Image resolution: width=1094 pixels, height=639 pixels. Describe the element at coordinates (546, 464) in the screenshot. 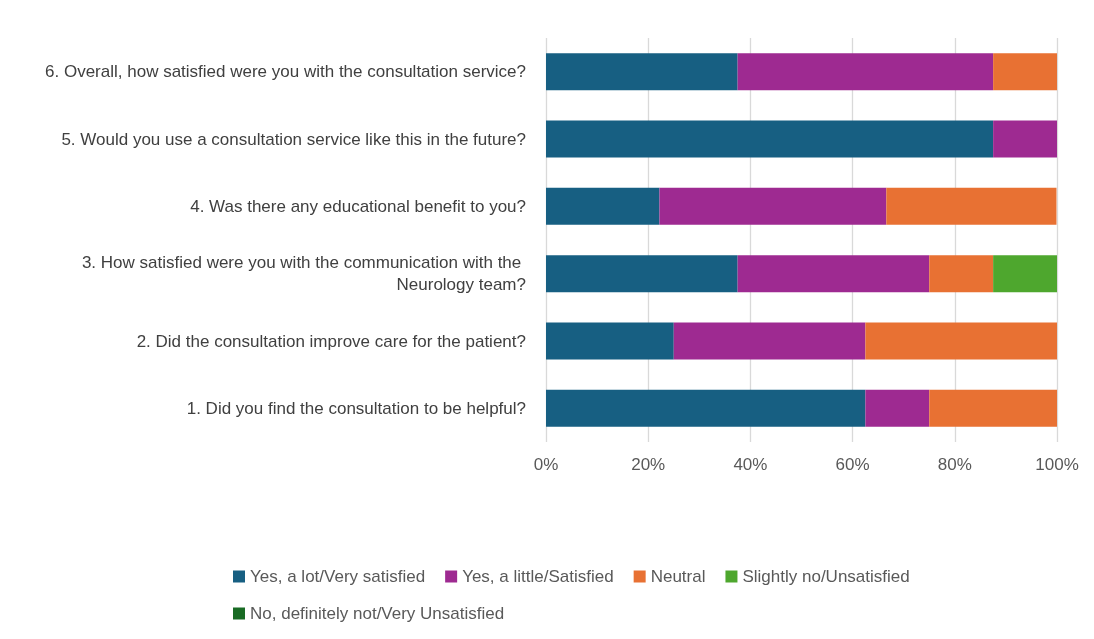

I see `x-tick-label: 0%` at that location.